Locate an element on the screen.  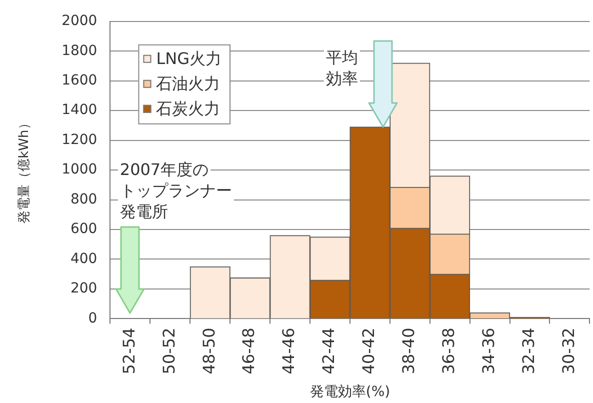
x-tick-label: 36-38 is located at coordinates (448, 351).